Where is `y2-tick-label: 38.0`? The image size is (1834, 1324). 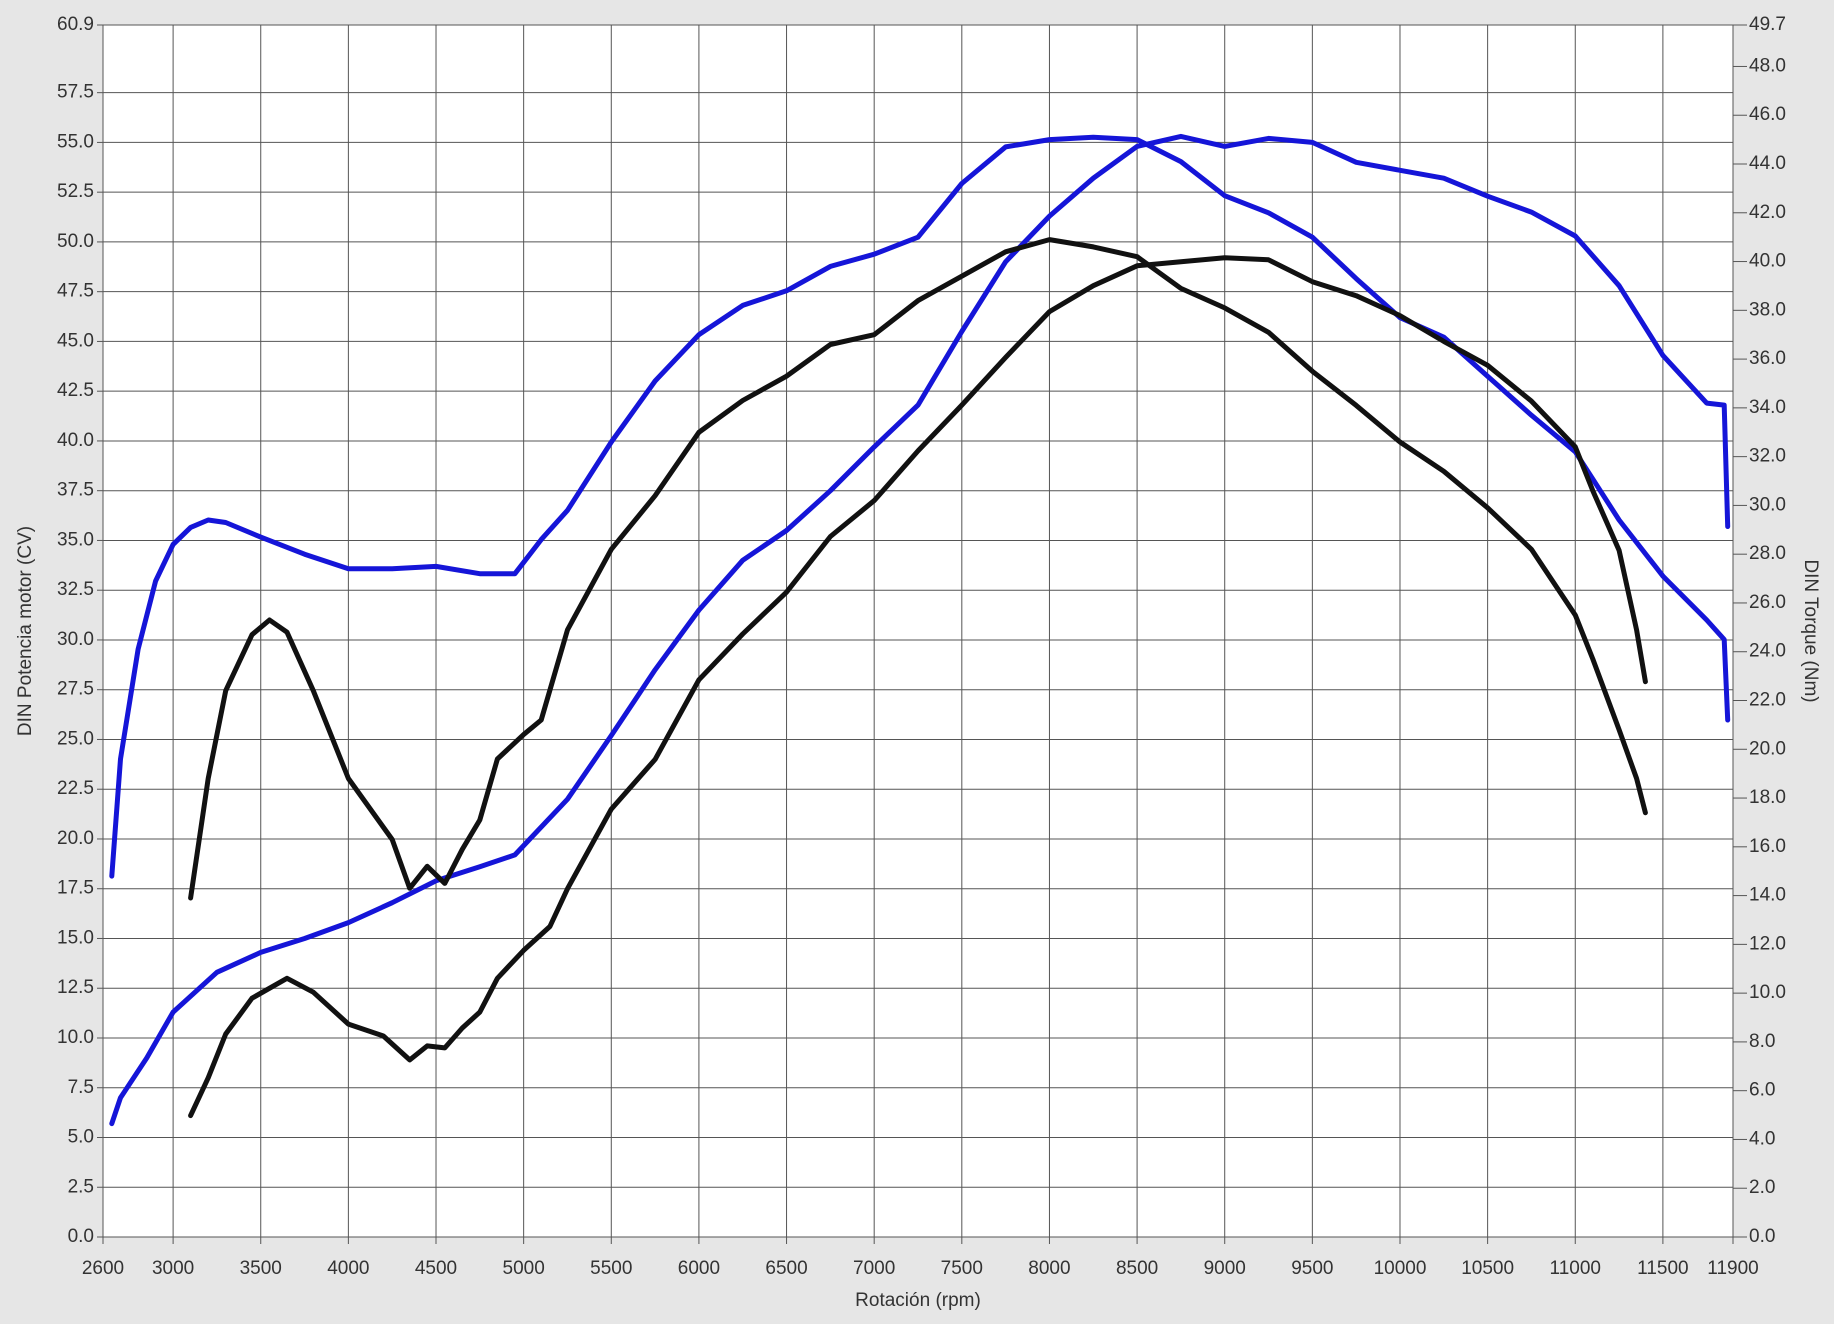
y2-tick-label: 38.0 is located at coordinates (1767, 309).